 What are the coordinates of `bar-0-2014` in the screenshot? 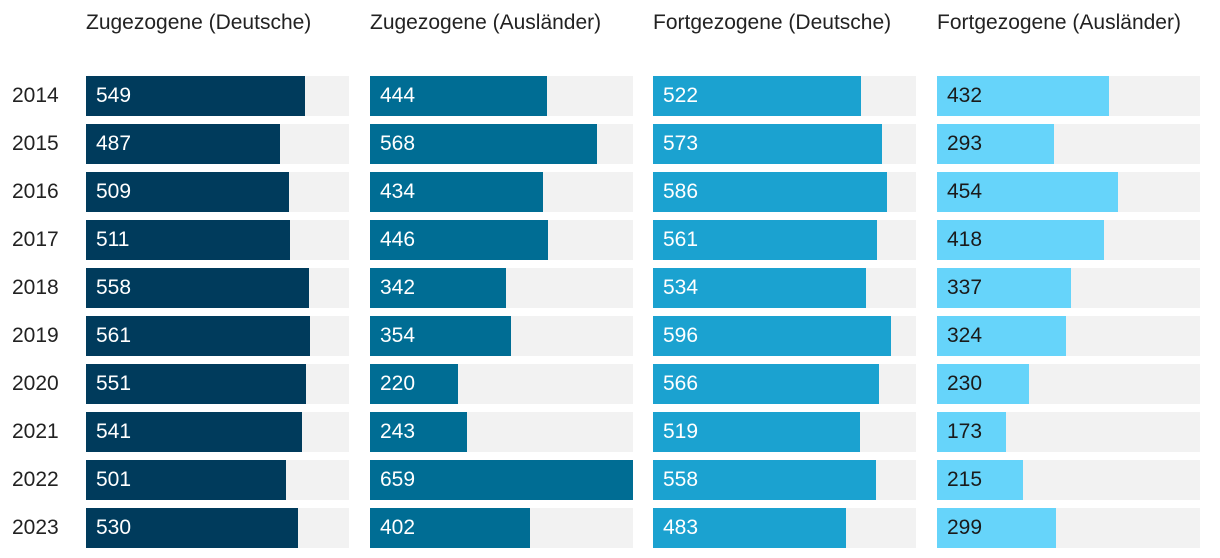 It's located at (195, 96).